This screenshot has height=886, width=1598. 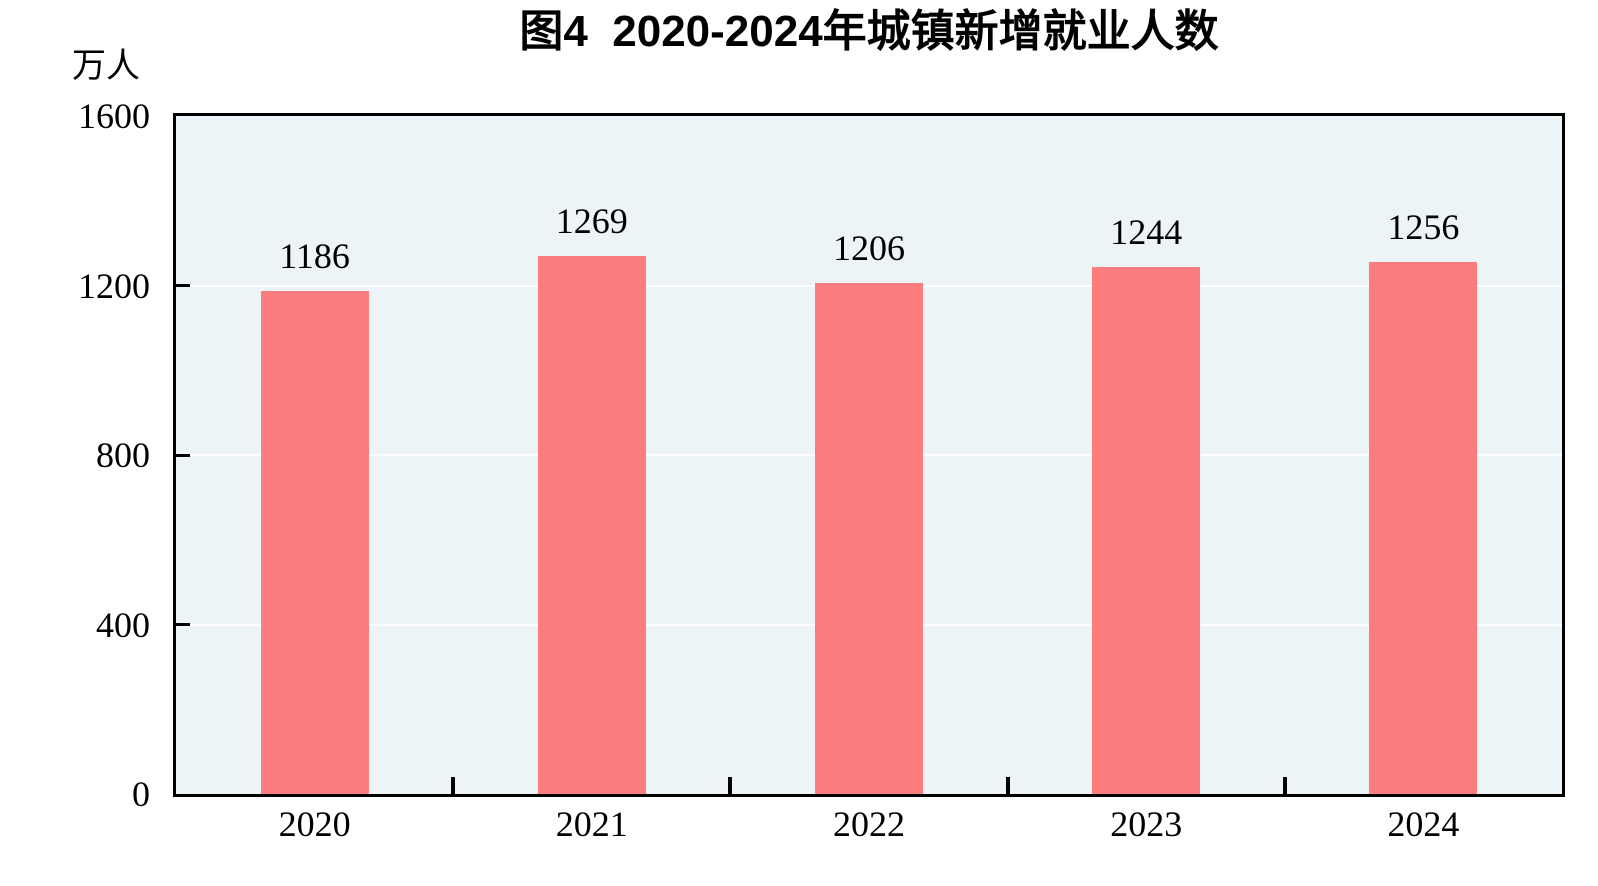 I want to click on x-axis-tick-label: 2021, so click(x=591, y=824).